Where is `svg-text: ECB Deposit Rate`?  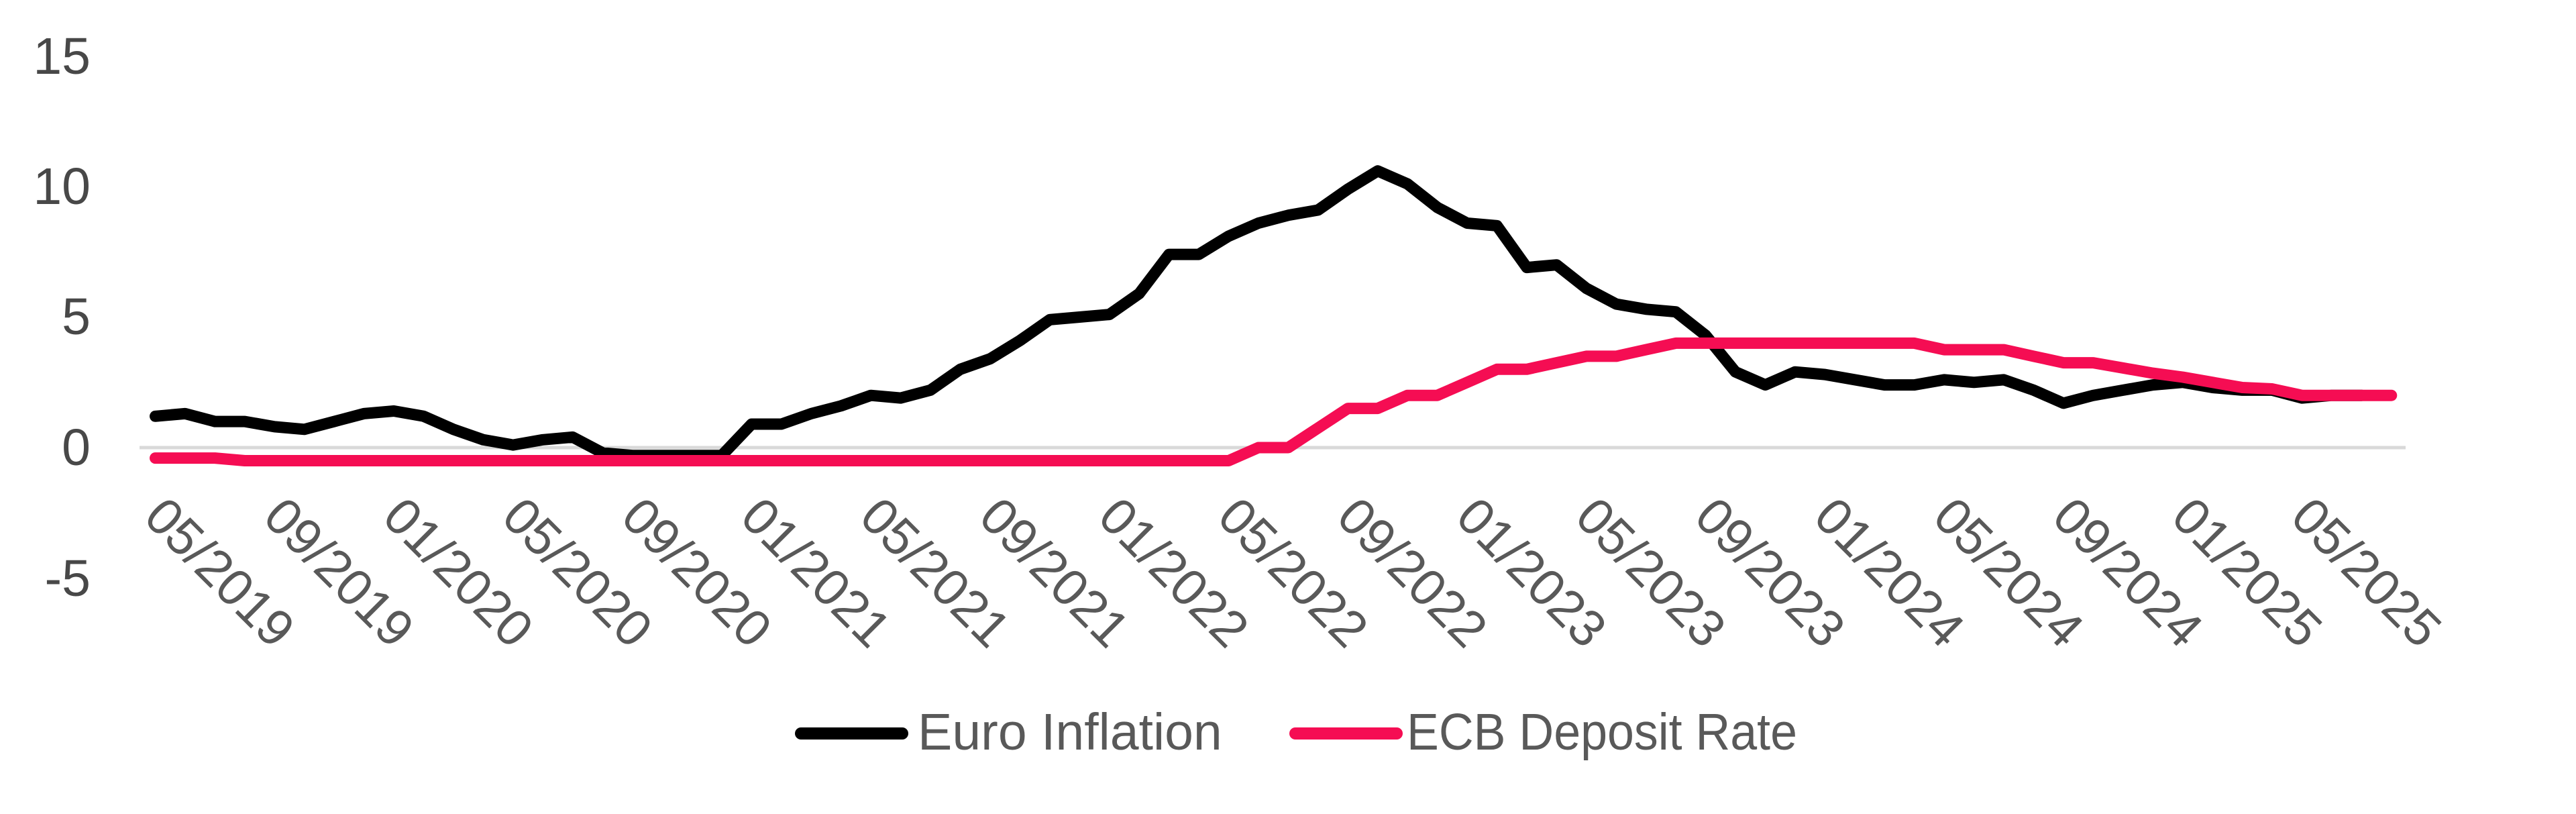
svg-text: ECB Deposit Rate is located at coordinates (1602, 732).